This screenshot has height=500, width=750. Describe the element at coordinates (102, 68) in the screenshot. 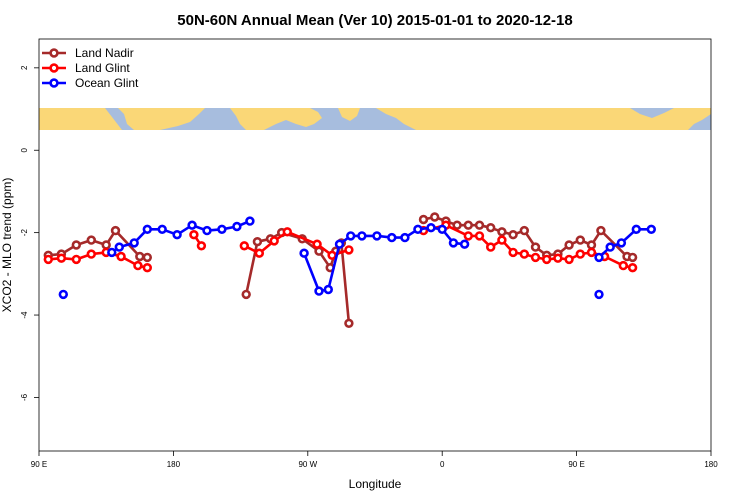

I see `legend-label: Land Glint` at that location.